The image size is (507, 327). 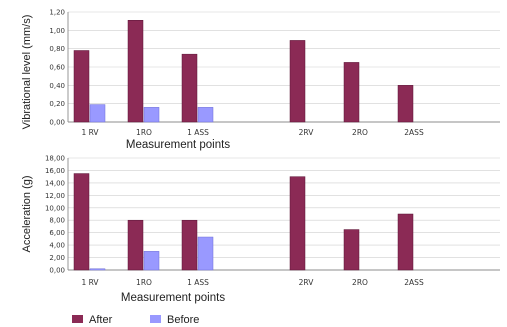 I want to click on y-tick-label: 12,00, so click(x=55, y=196).